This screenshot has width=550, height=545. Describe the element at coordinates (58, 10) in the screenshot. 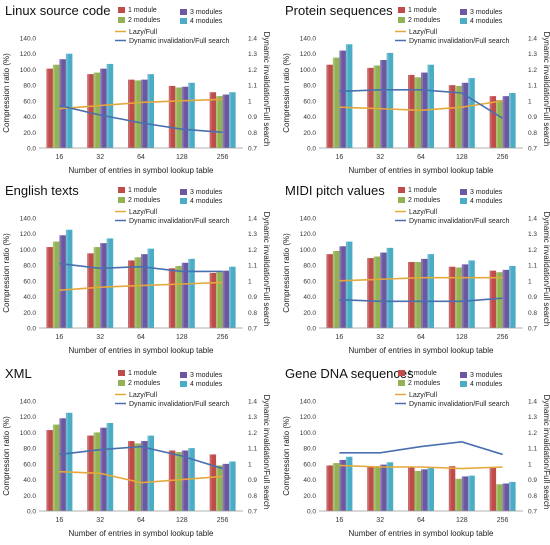

I see `chart-title: Linux source code` at that location.